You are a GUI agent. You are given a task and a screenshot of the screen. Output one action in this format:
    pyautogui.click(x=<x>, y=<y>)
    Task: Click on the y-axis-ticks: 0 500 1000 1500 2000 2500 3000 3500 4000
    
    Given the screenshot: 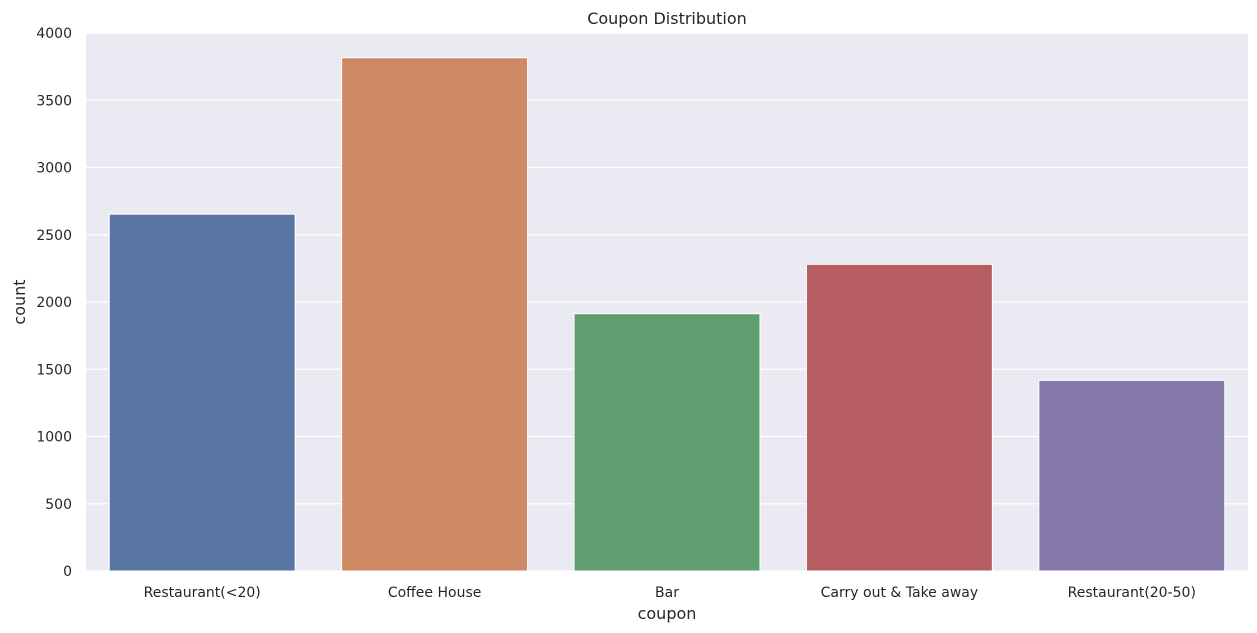 What is the action you would take?
    pyautogui.click(x=54, y=303)
    